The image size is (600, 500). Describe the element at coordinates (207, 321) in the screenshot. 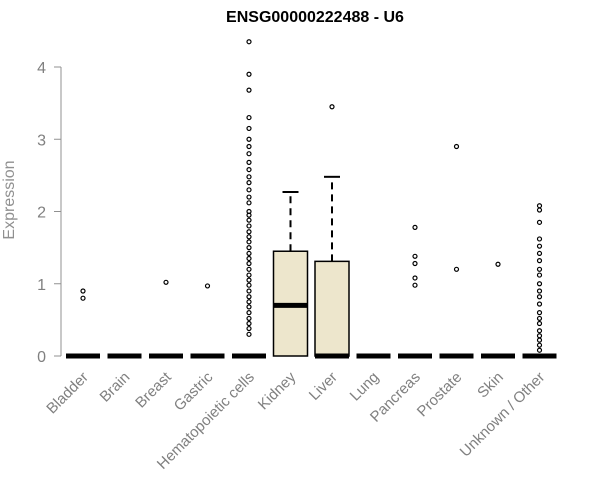

I see `box-gastric` at that location.